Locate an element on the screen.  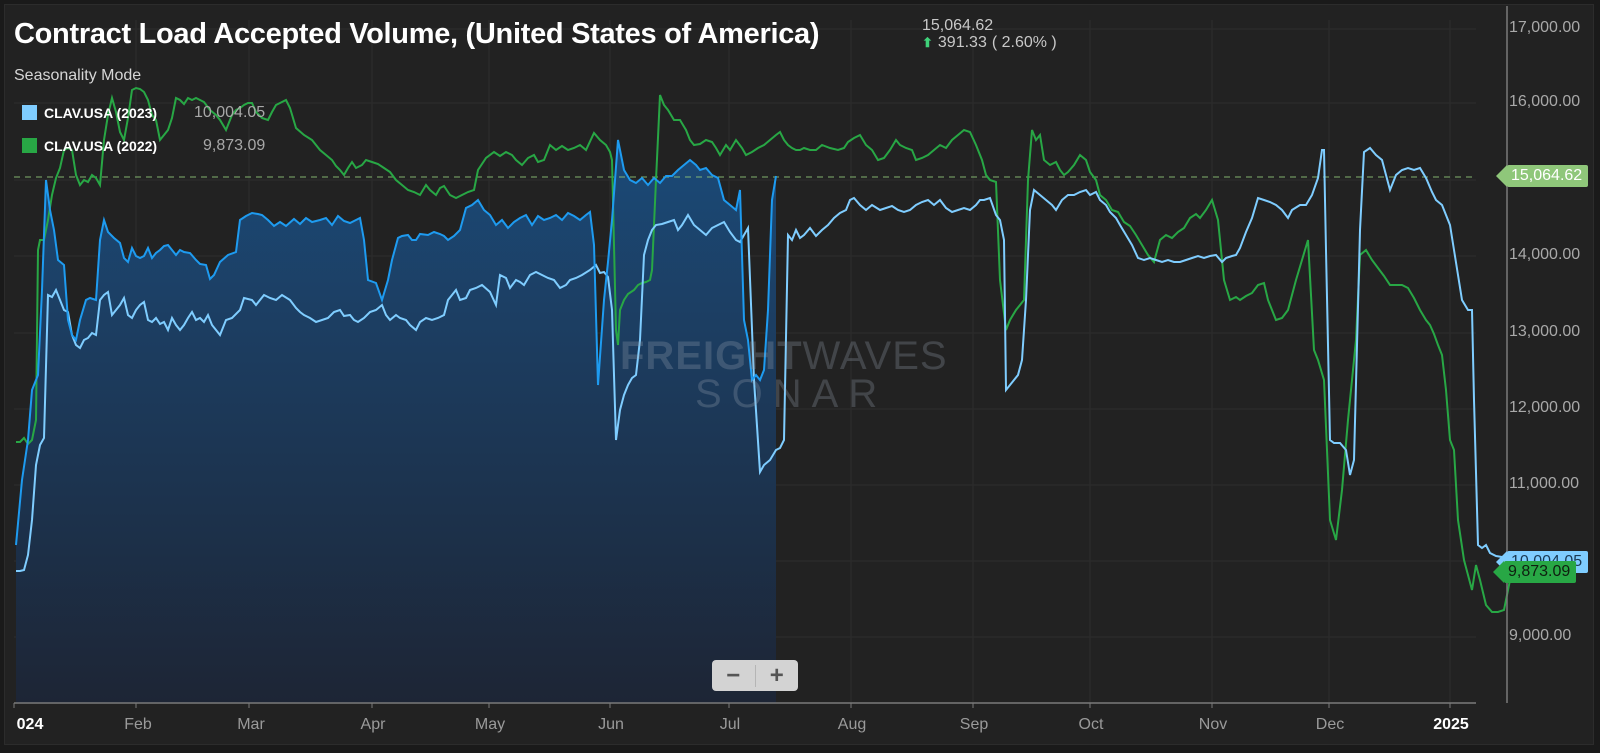
change-percent: ( 2.60% ) is located at coordinates (1024, 42).